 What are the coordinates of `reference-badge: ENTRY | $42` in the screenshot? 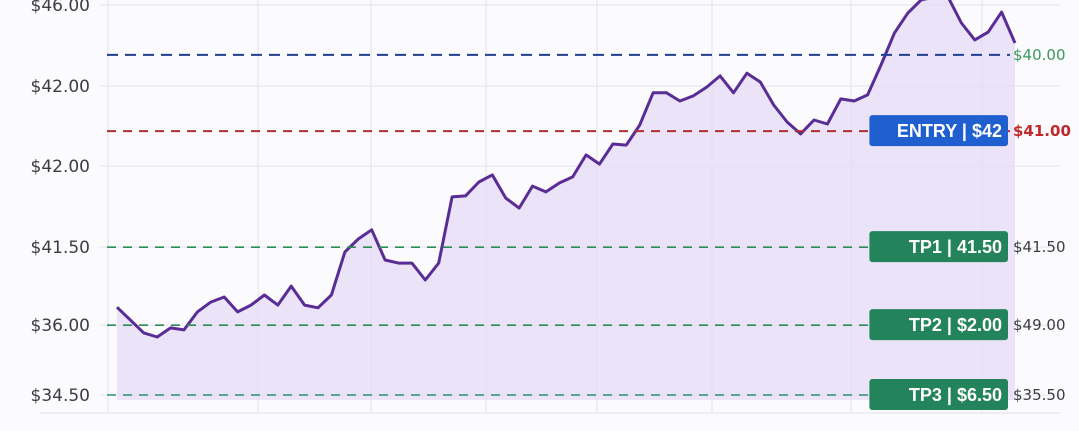 It's located at (938, 131).